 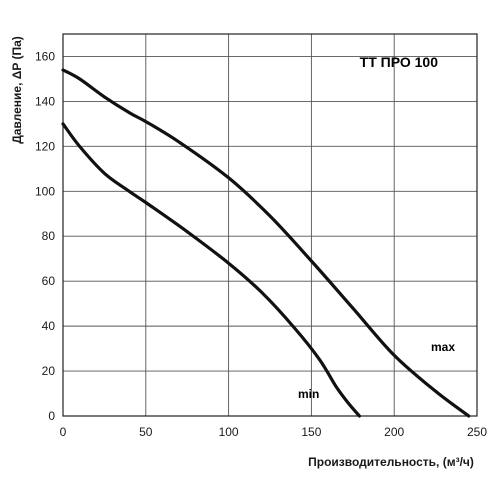 I want to click on chart-title: ТТ ПРО 100, so click(x=399, y=62).